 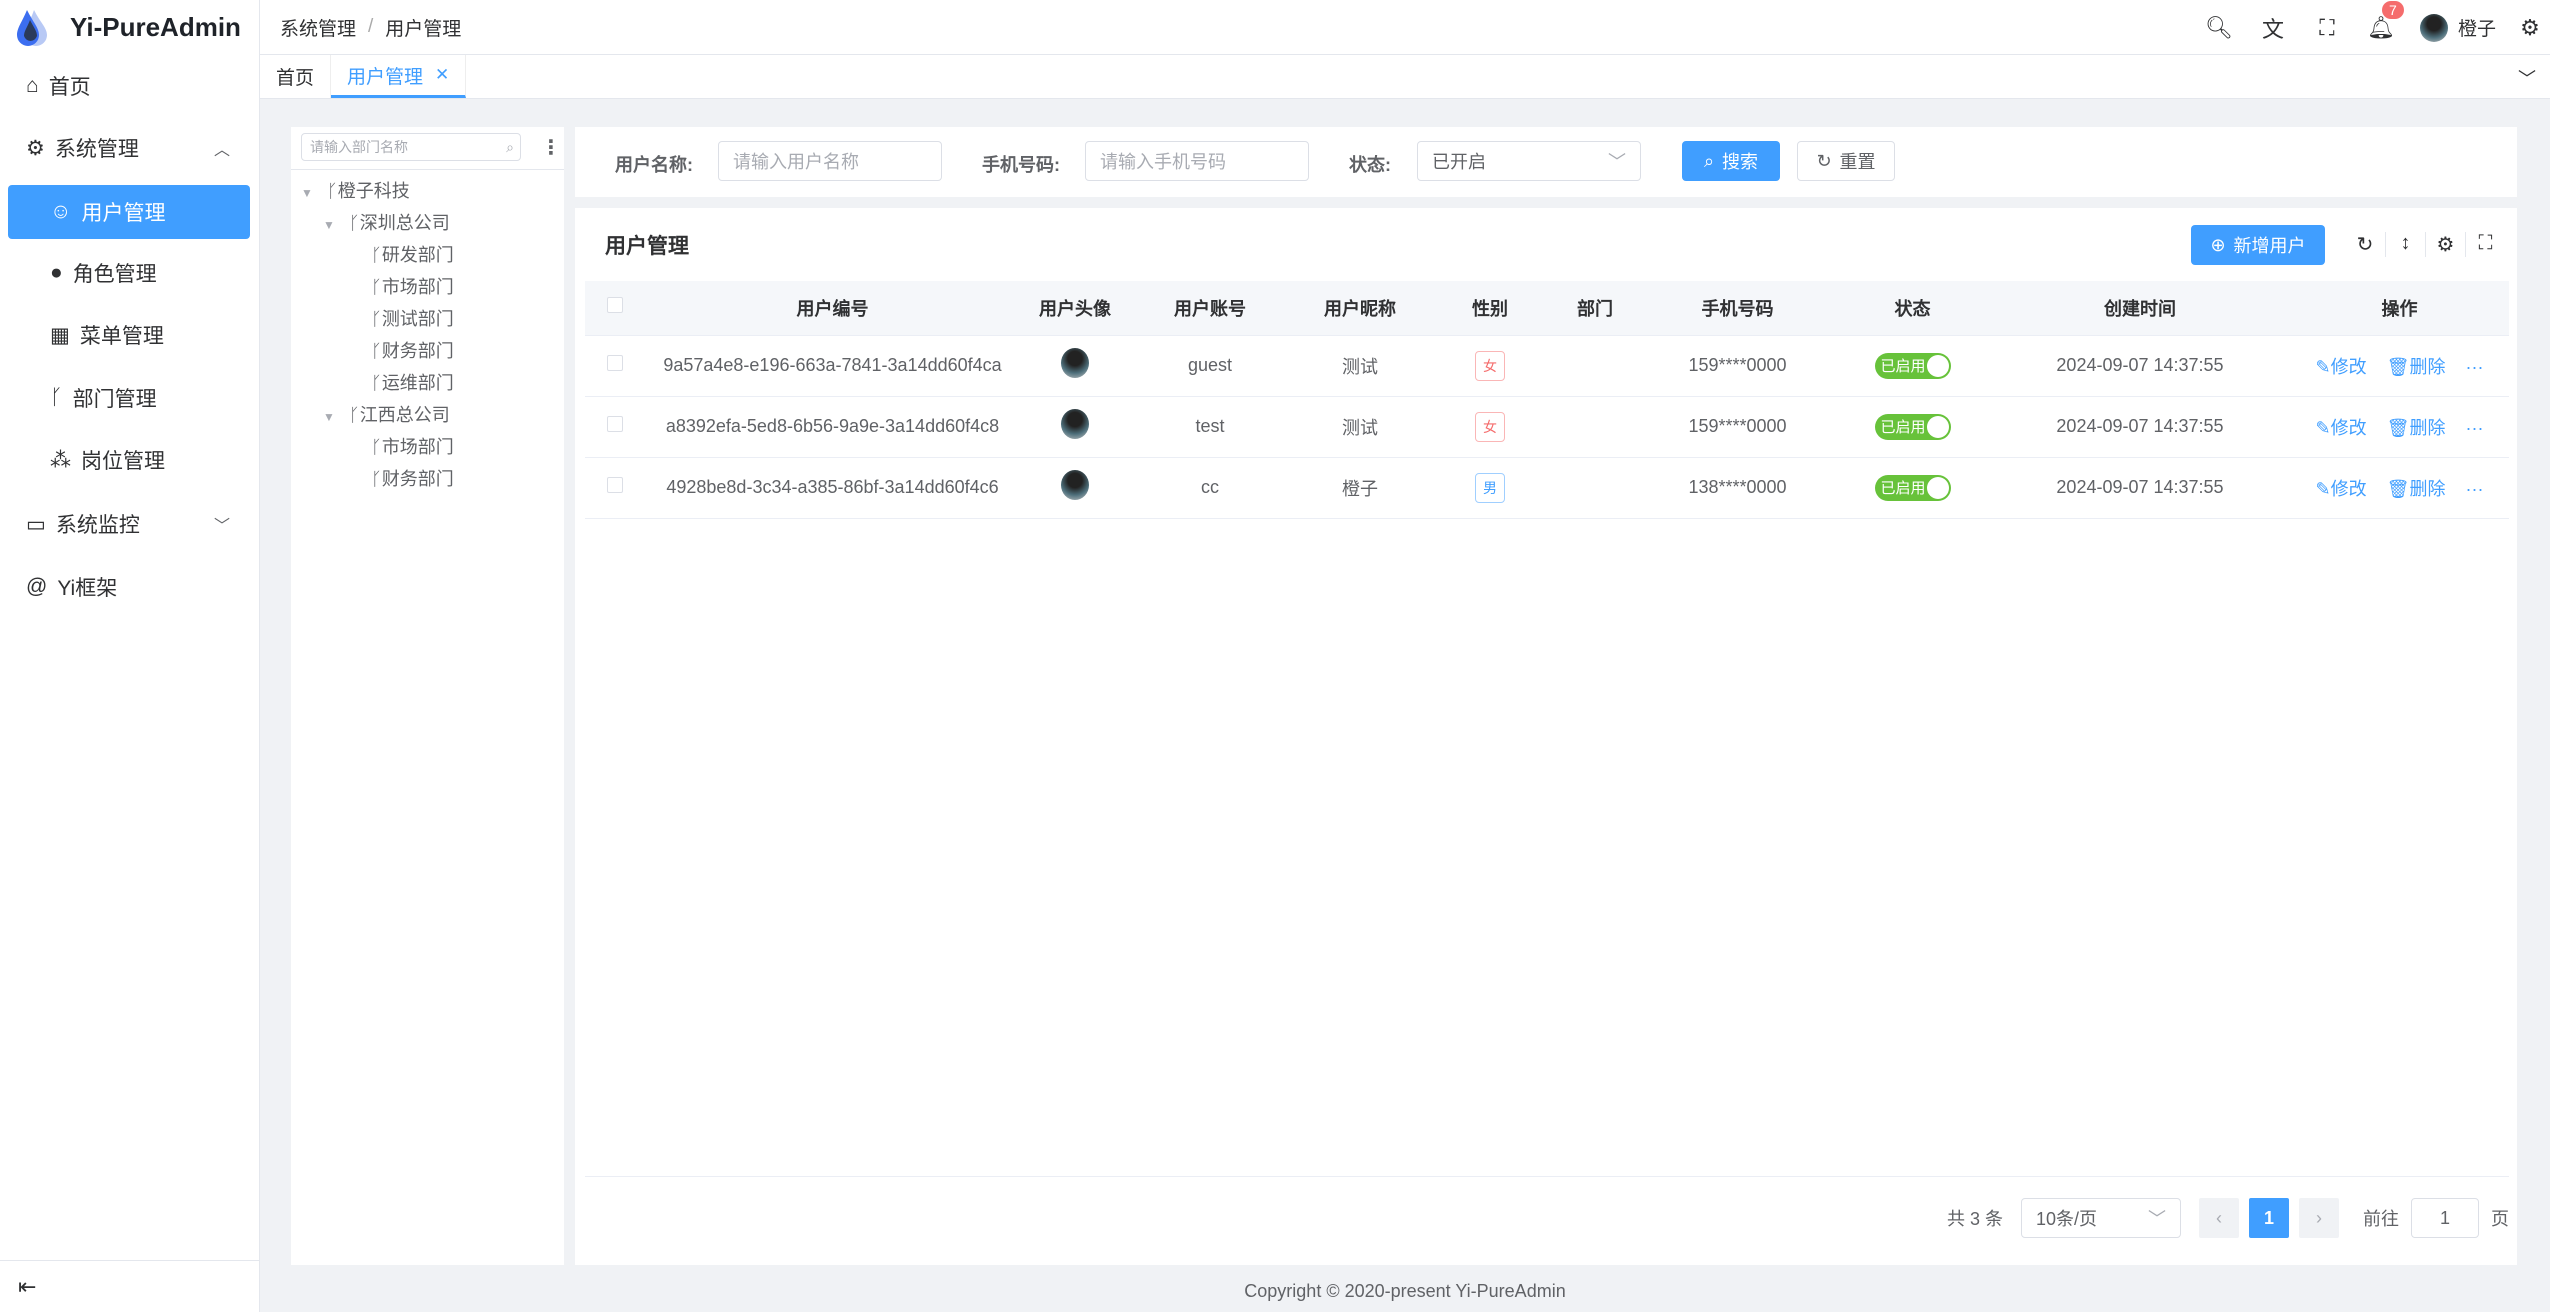 I want to click on column-header: 用户头像, so click(x=1075, y=308).